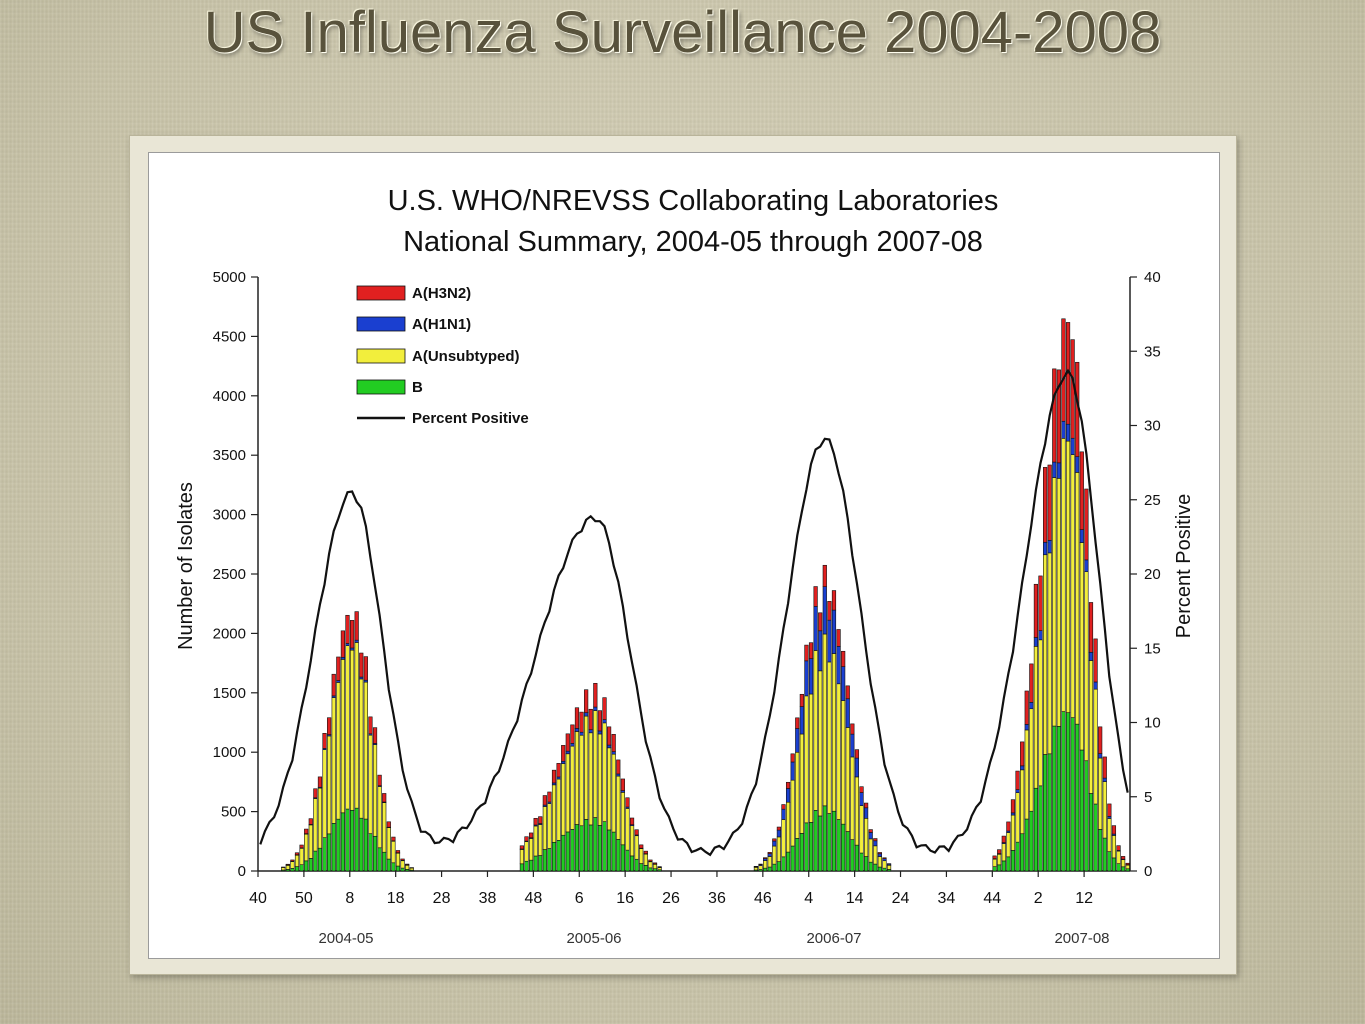 This screenshot has width=1365, height=1024. Describe the element at coordinates (947, 898) in the screenshot. I see `x-tick-label: 34` at that location.